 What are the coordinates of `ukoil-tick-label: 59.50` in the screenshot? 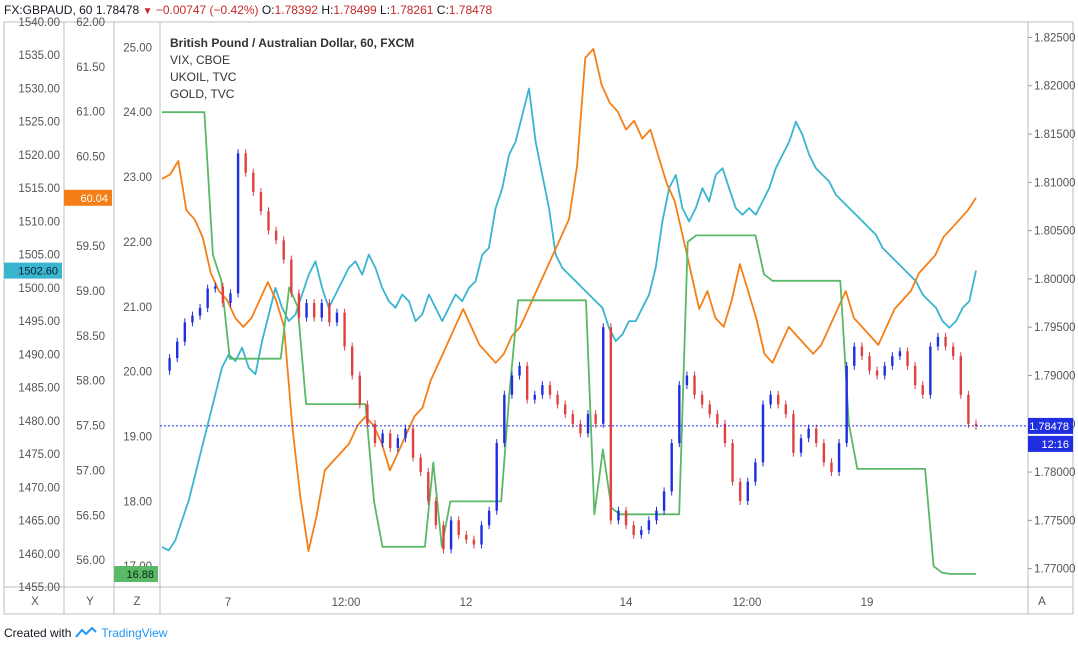 It's located at (90, 247).